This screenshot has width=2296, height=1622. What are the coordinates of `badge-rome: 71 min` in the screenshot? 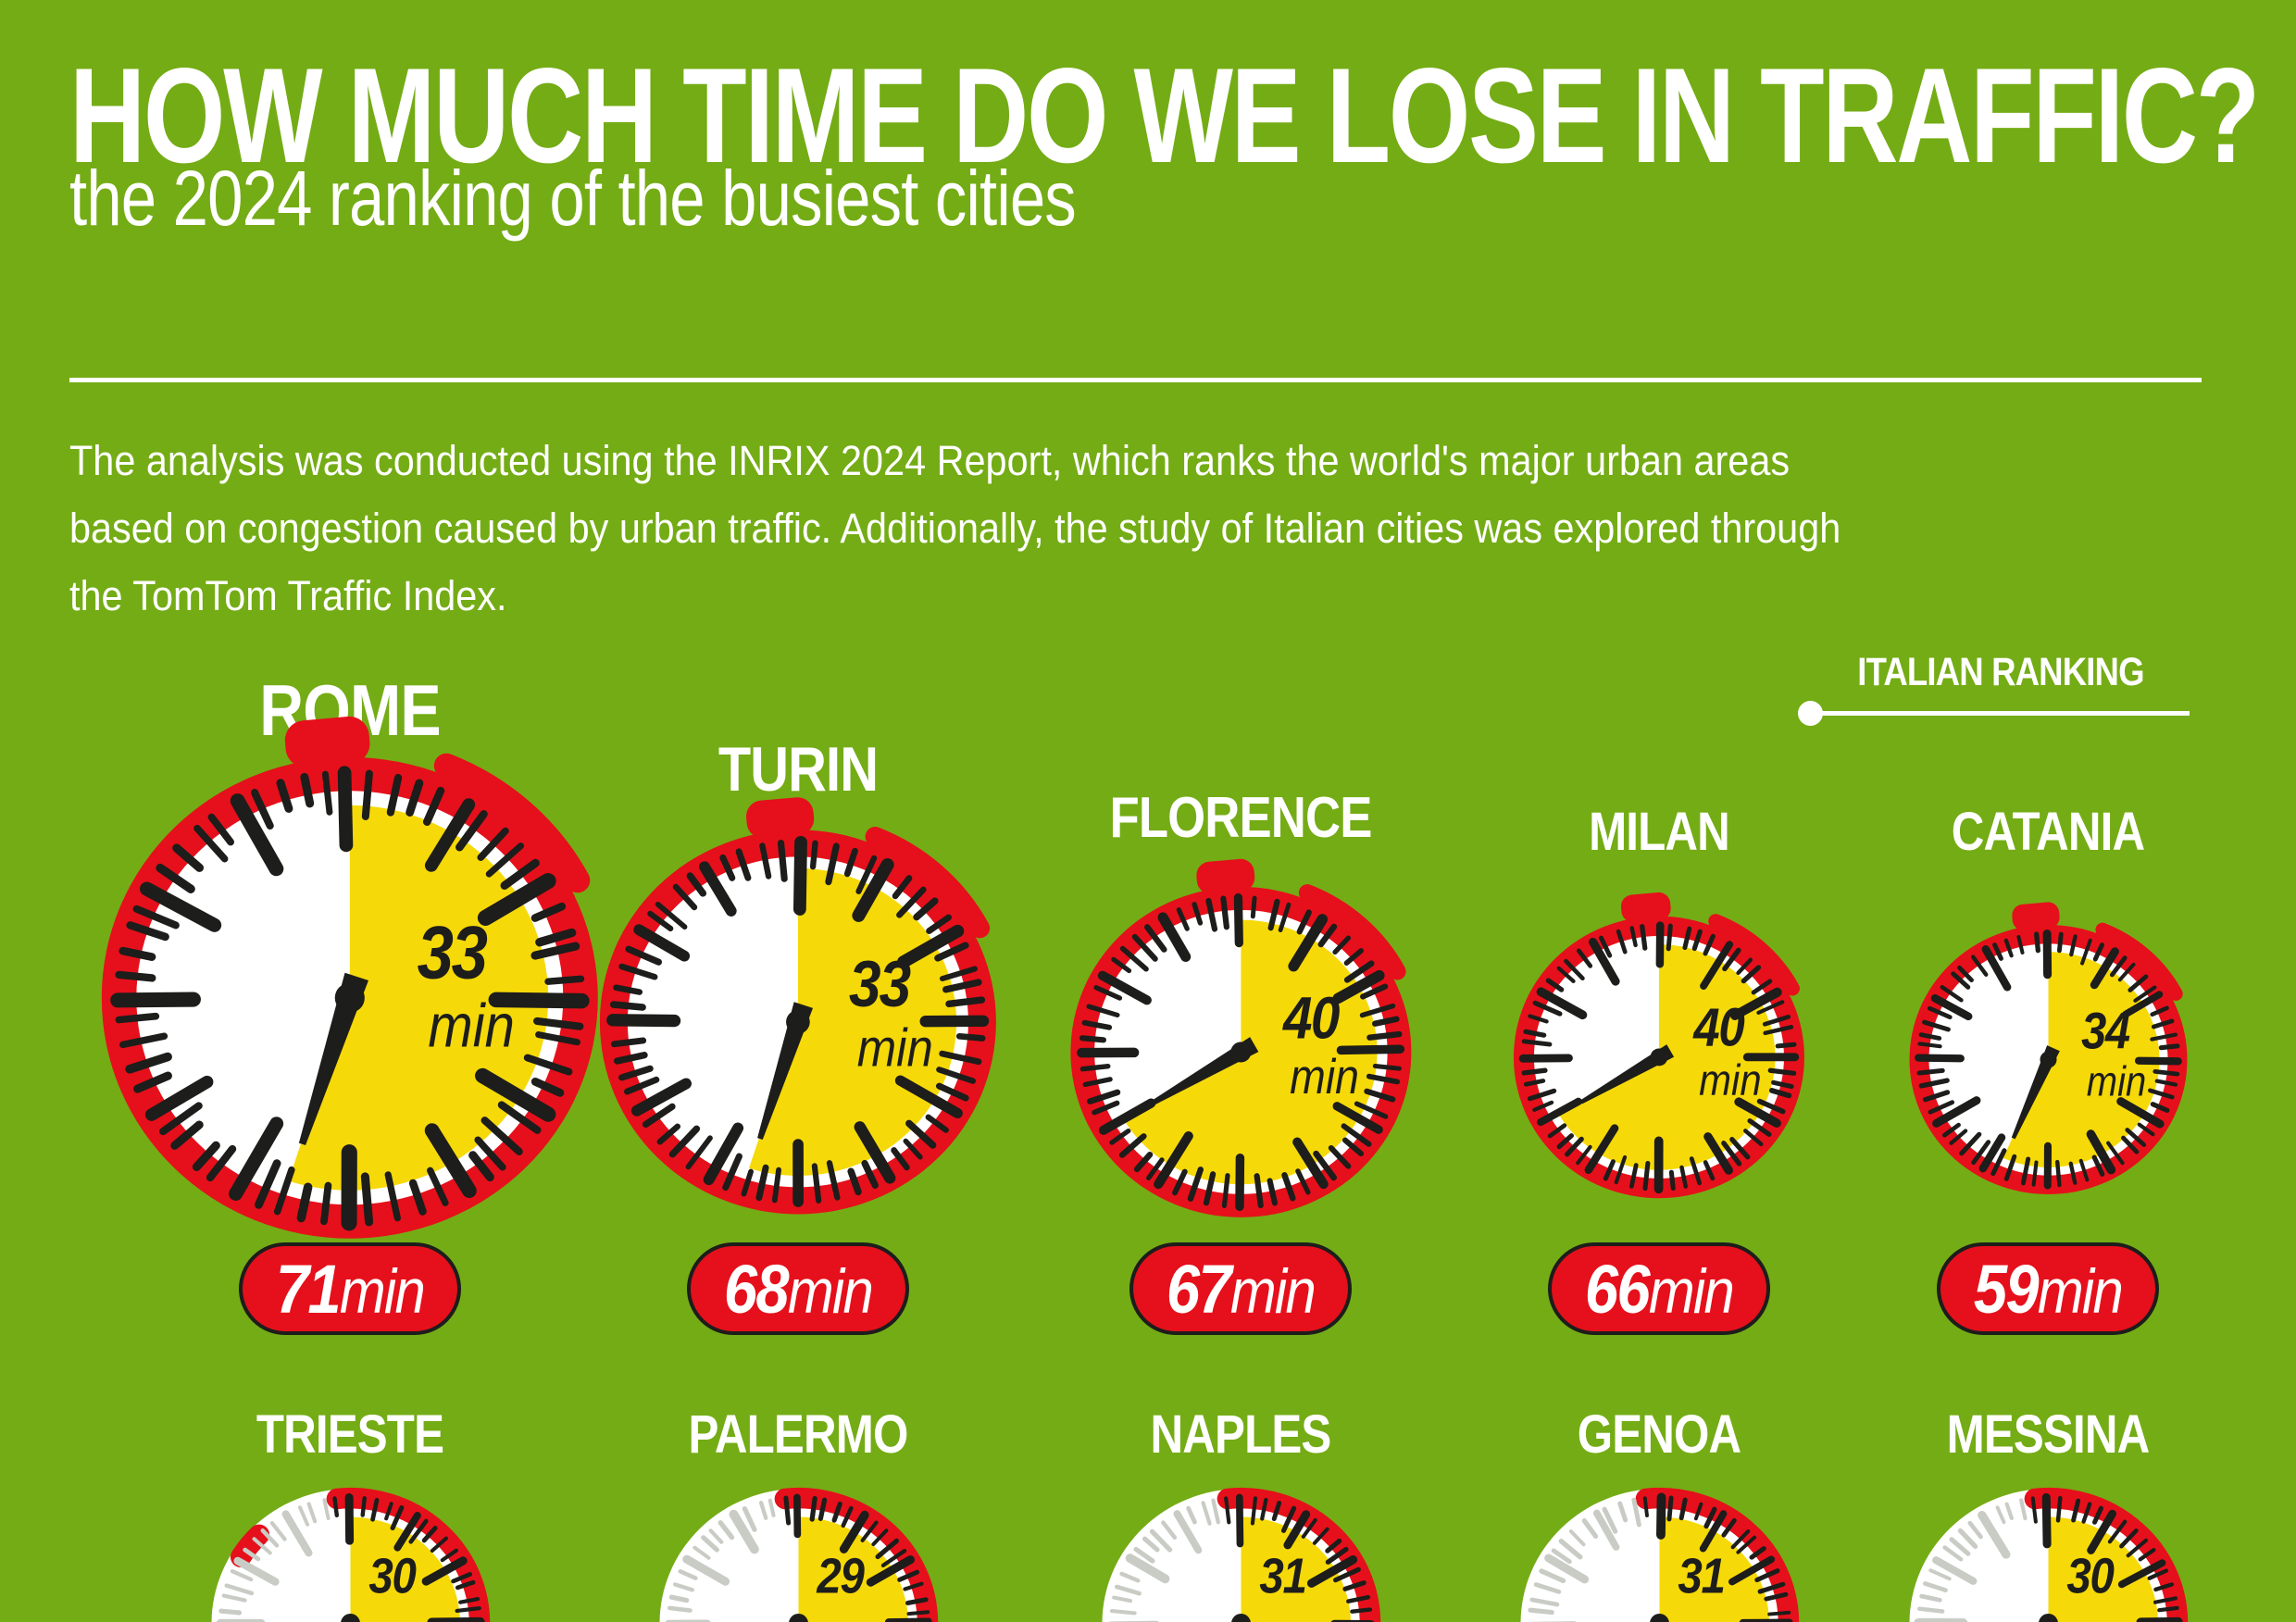 It's located at (350, 1288).